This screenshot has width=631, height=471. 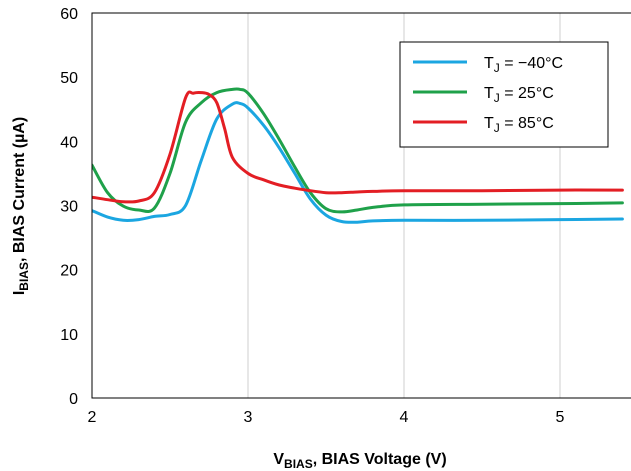 I want to click on y-tick-label: 20, so click(x=69, y=271).